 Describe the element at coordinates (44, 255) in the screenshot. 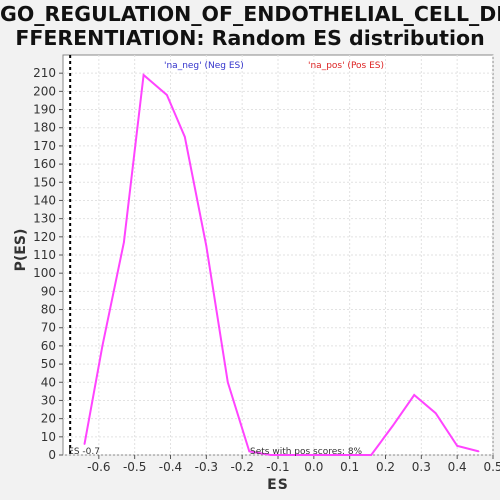

I see `y-tick-label: 110` at that location.